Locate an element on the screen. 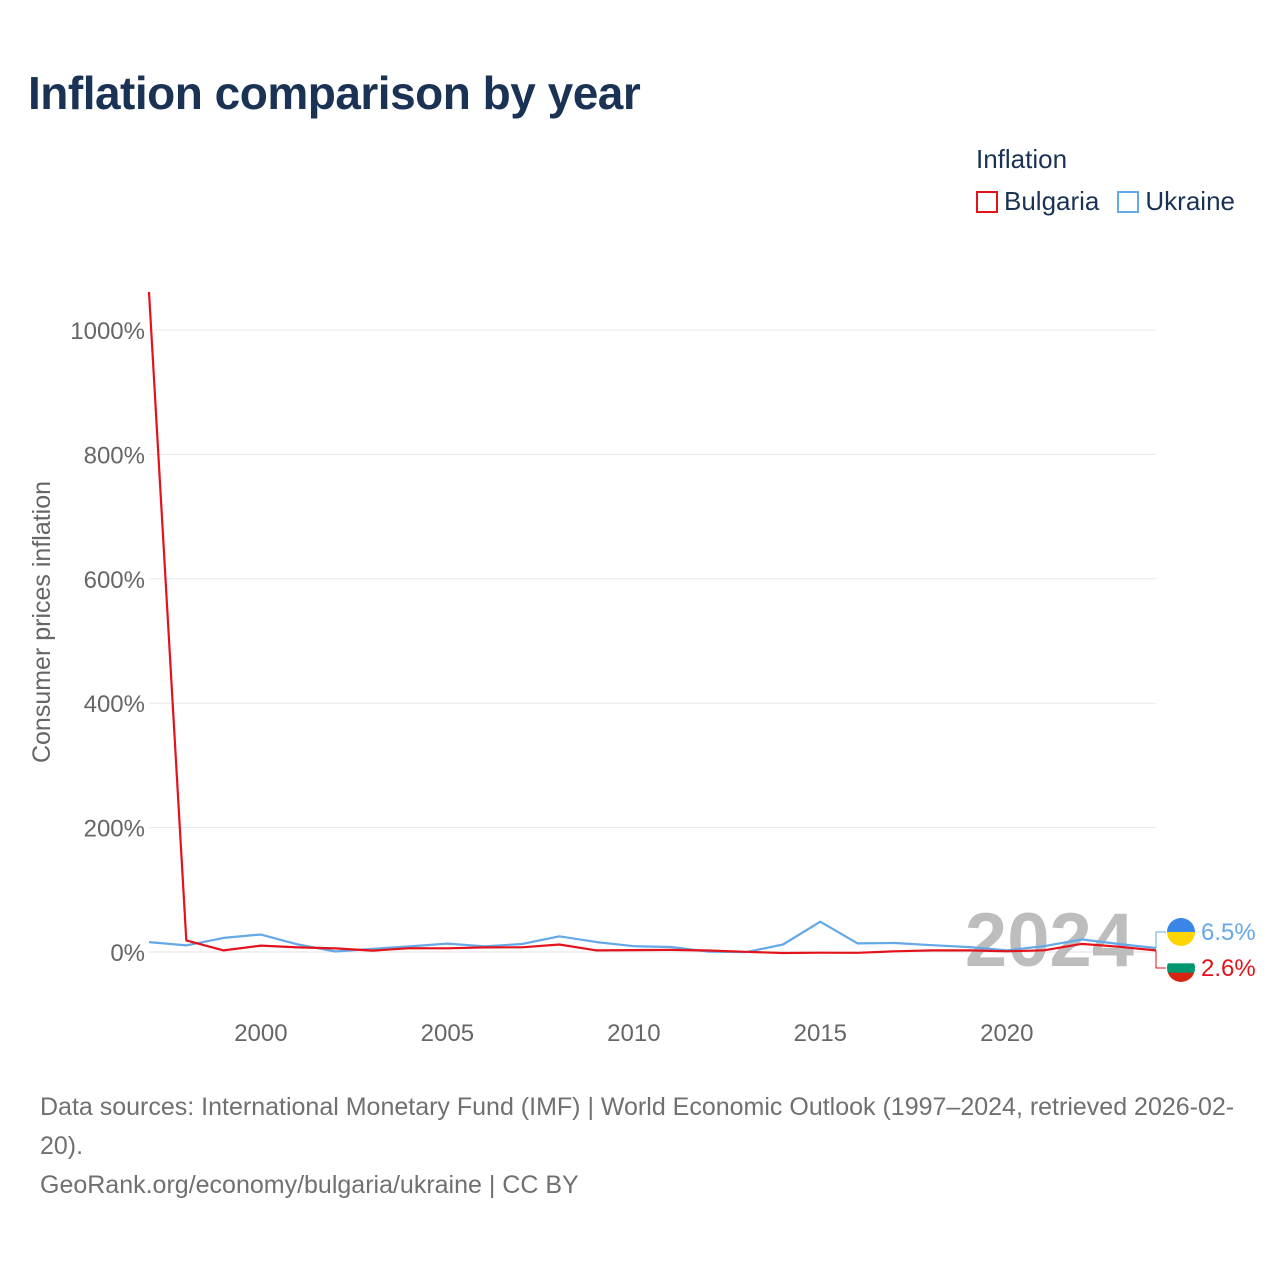  legend-label-ukraine: Ukraine is located at coordinates (1190, 201).